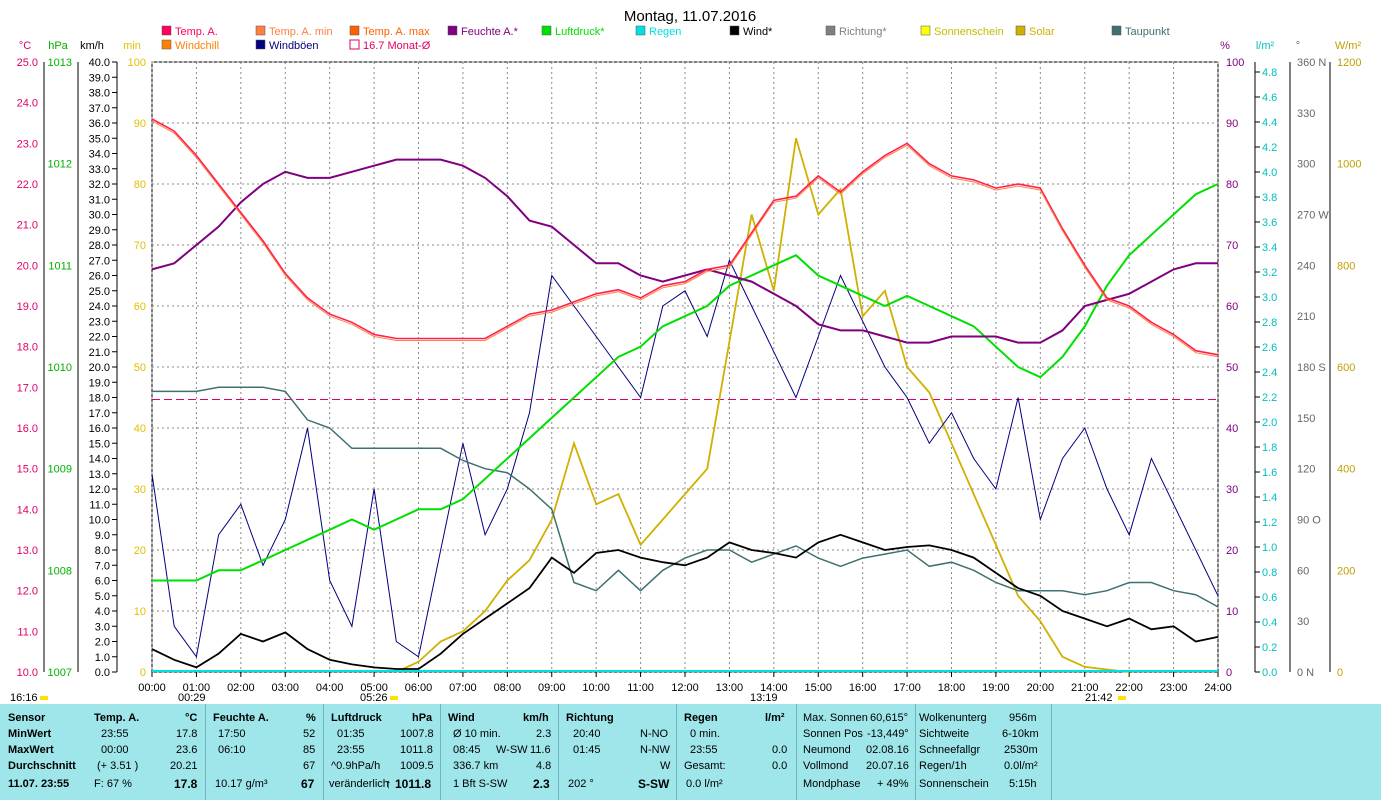 This screenshot has width=1381, height=800. What do you see at coordinates (99, 139) in the screenshot?
I see `wind-tick-label: 35.0` at bounding box center [99, 139].